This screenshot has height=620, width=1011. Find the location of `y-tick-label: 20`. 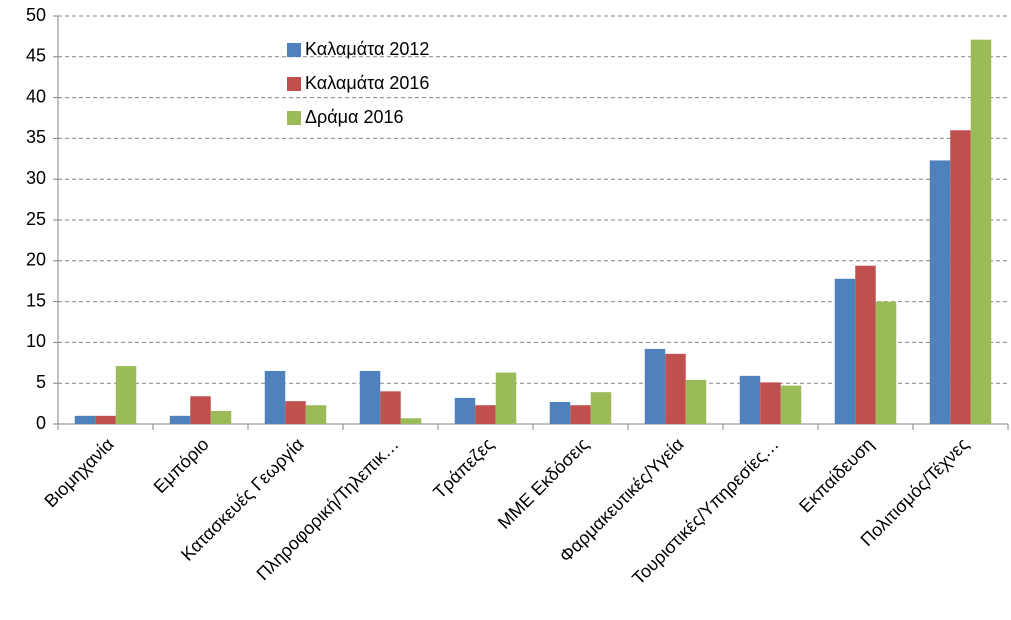

y-tick-label: 20 is located at coordinates (36, 260).